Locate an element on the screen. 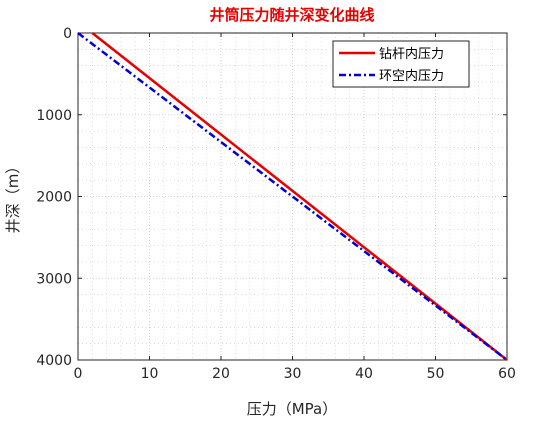  legend-label-annulus: 环空内压力 is located at coordinates (411, 76).